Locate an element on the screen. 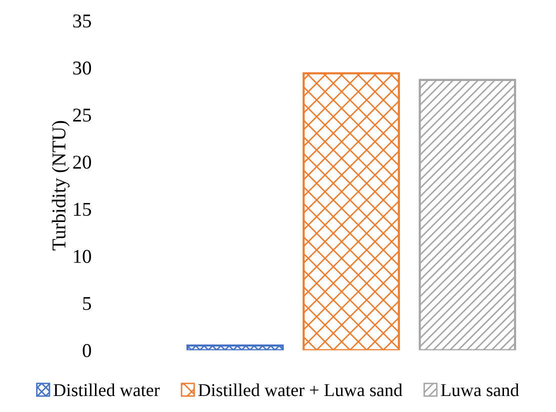 The image size is (556, 412). legend-label: Distilled water is located at coordinates (107, 389).